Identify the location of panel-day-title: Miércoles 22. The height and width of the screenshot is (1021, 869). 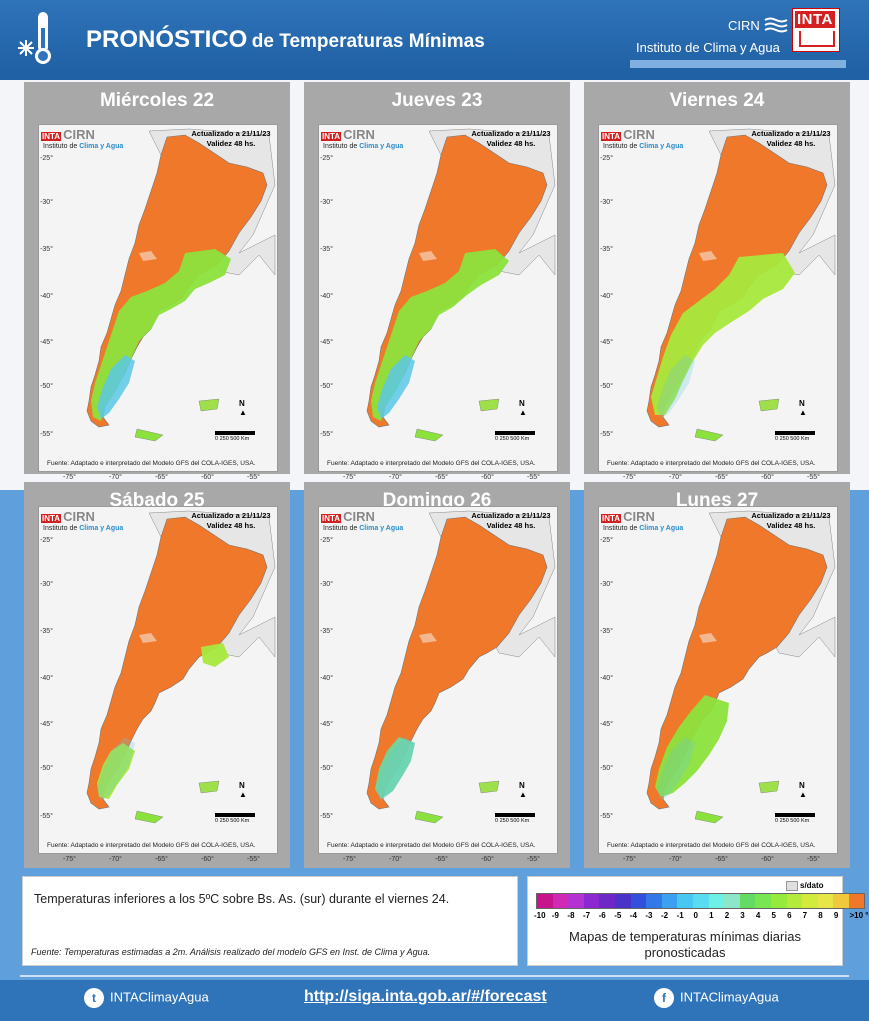
(157, 100).